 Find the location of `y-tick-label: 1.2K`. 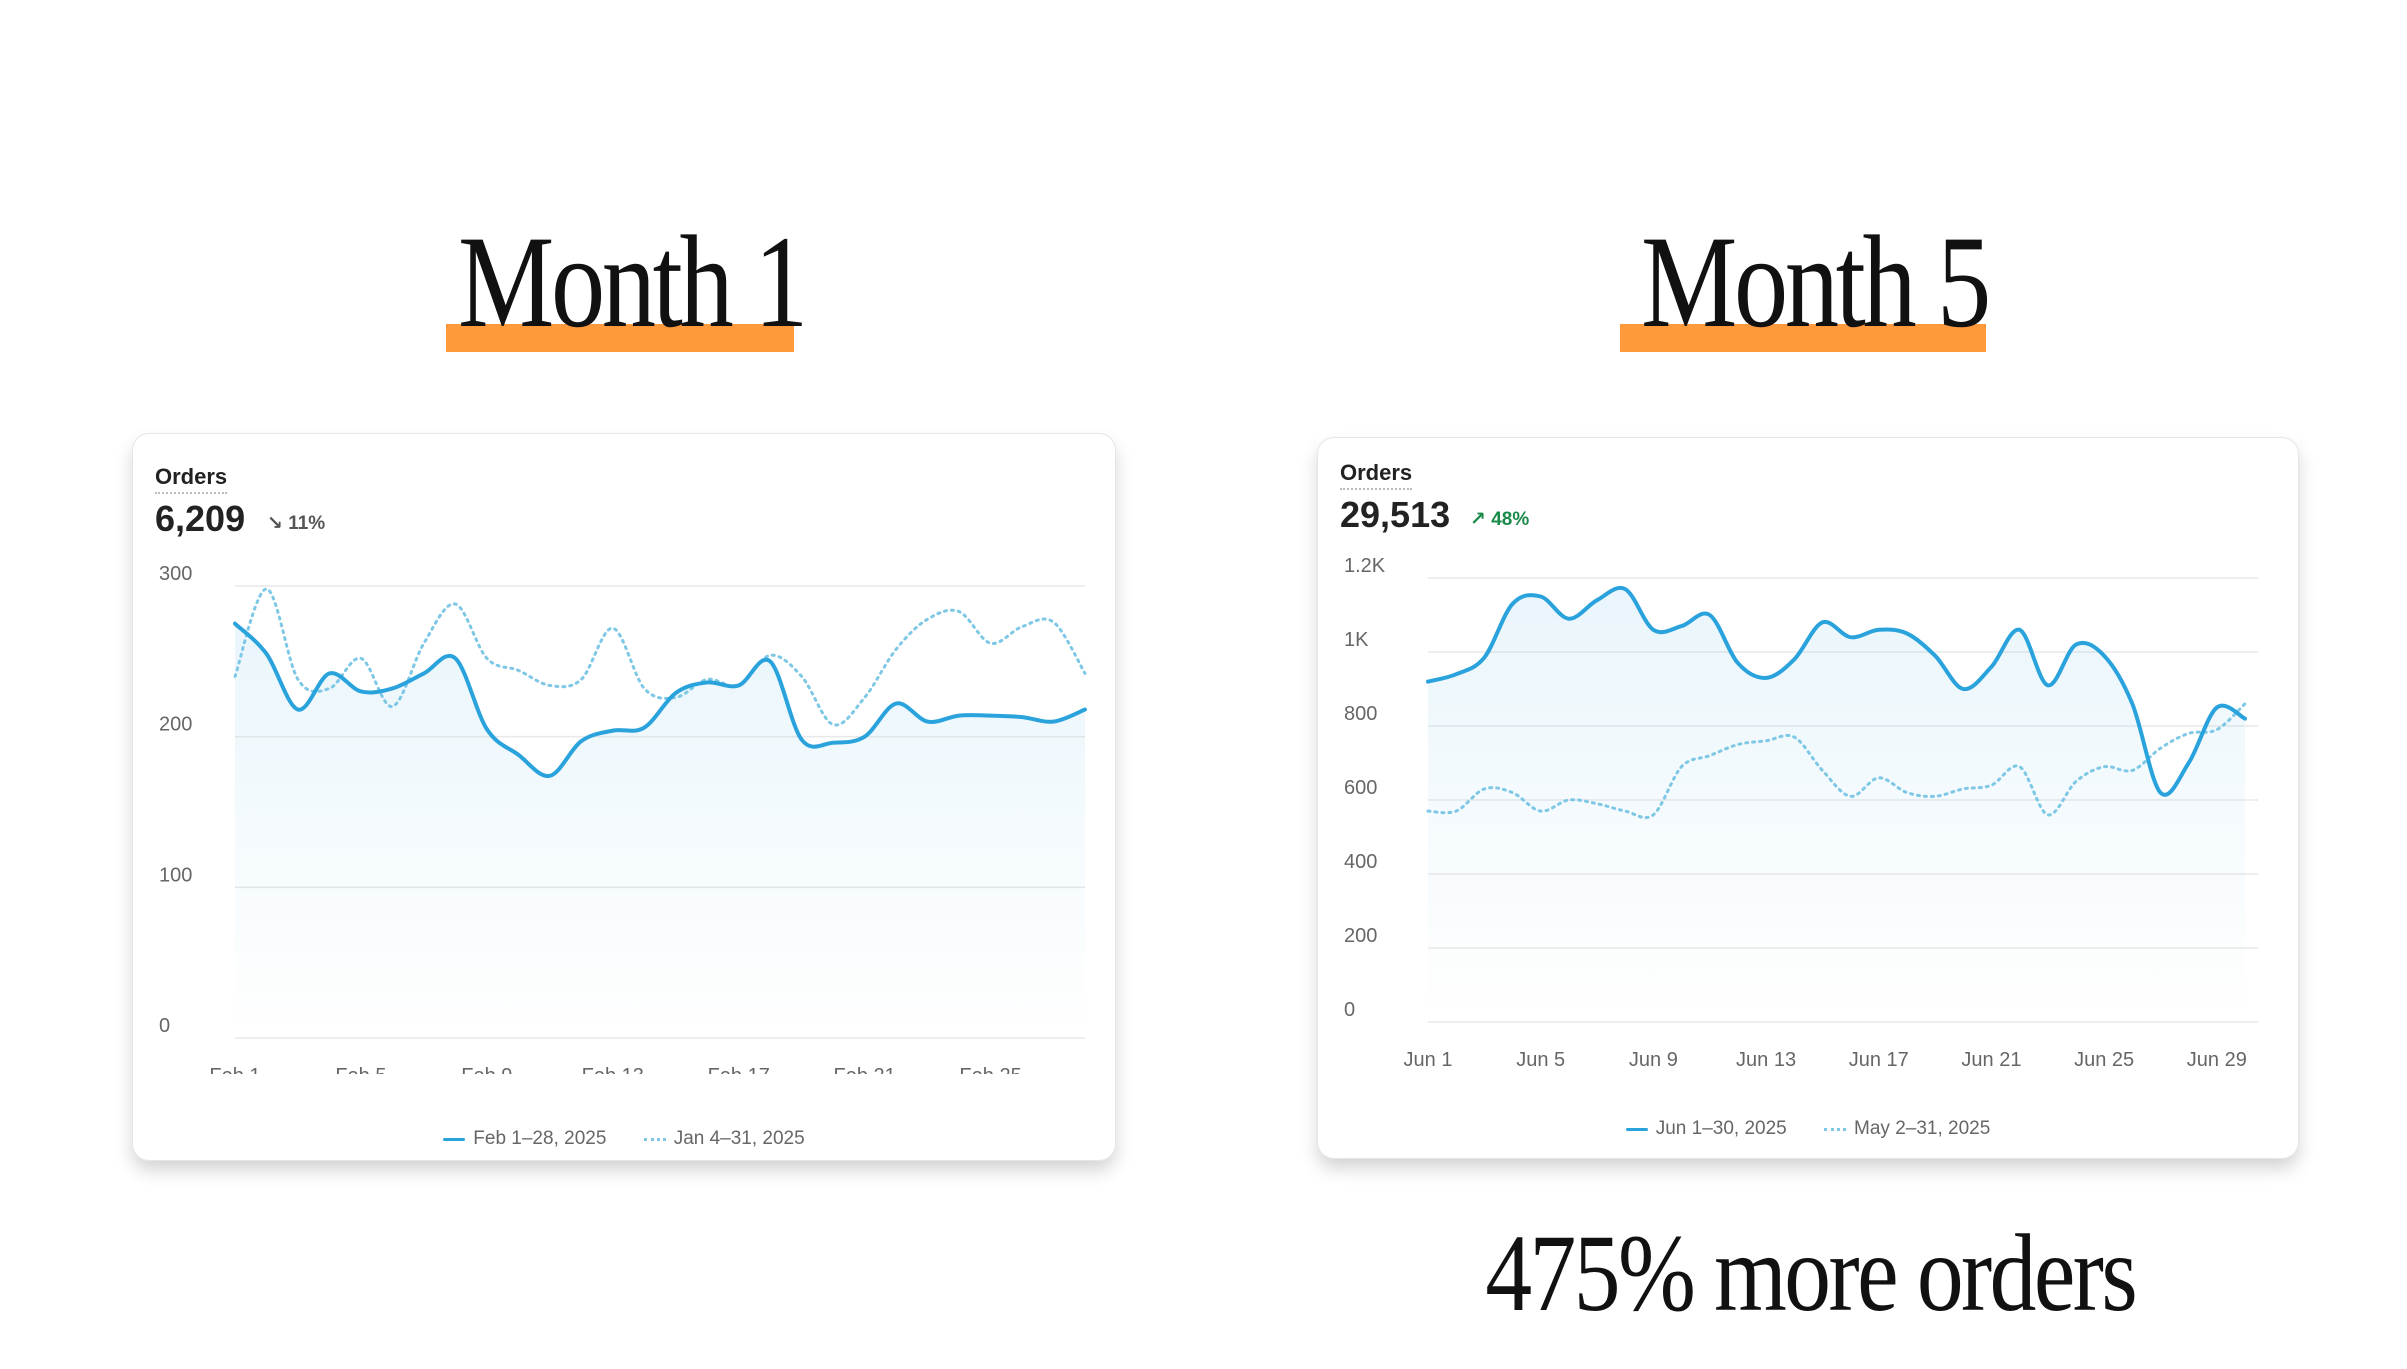

y-tick-label: 1.2K is located at coordinates (1365, 566).